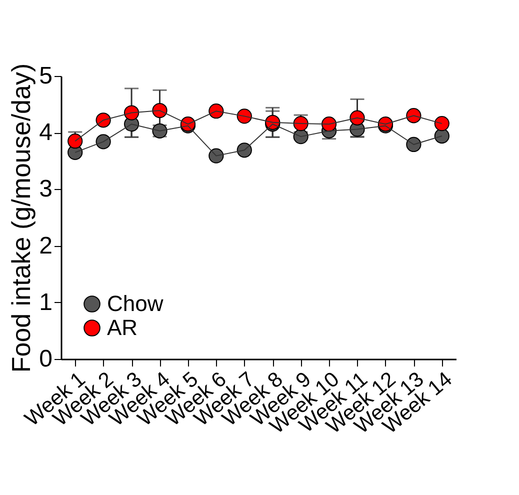 Image resolution: width=519 pixels, height=495 pixels. What do you see at coordinates (122, 327) in the screenshot?
I see `legend-label: AR` at bounding box center [122, 327].